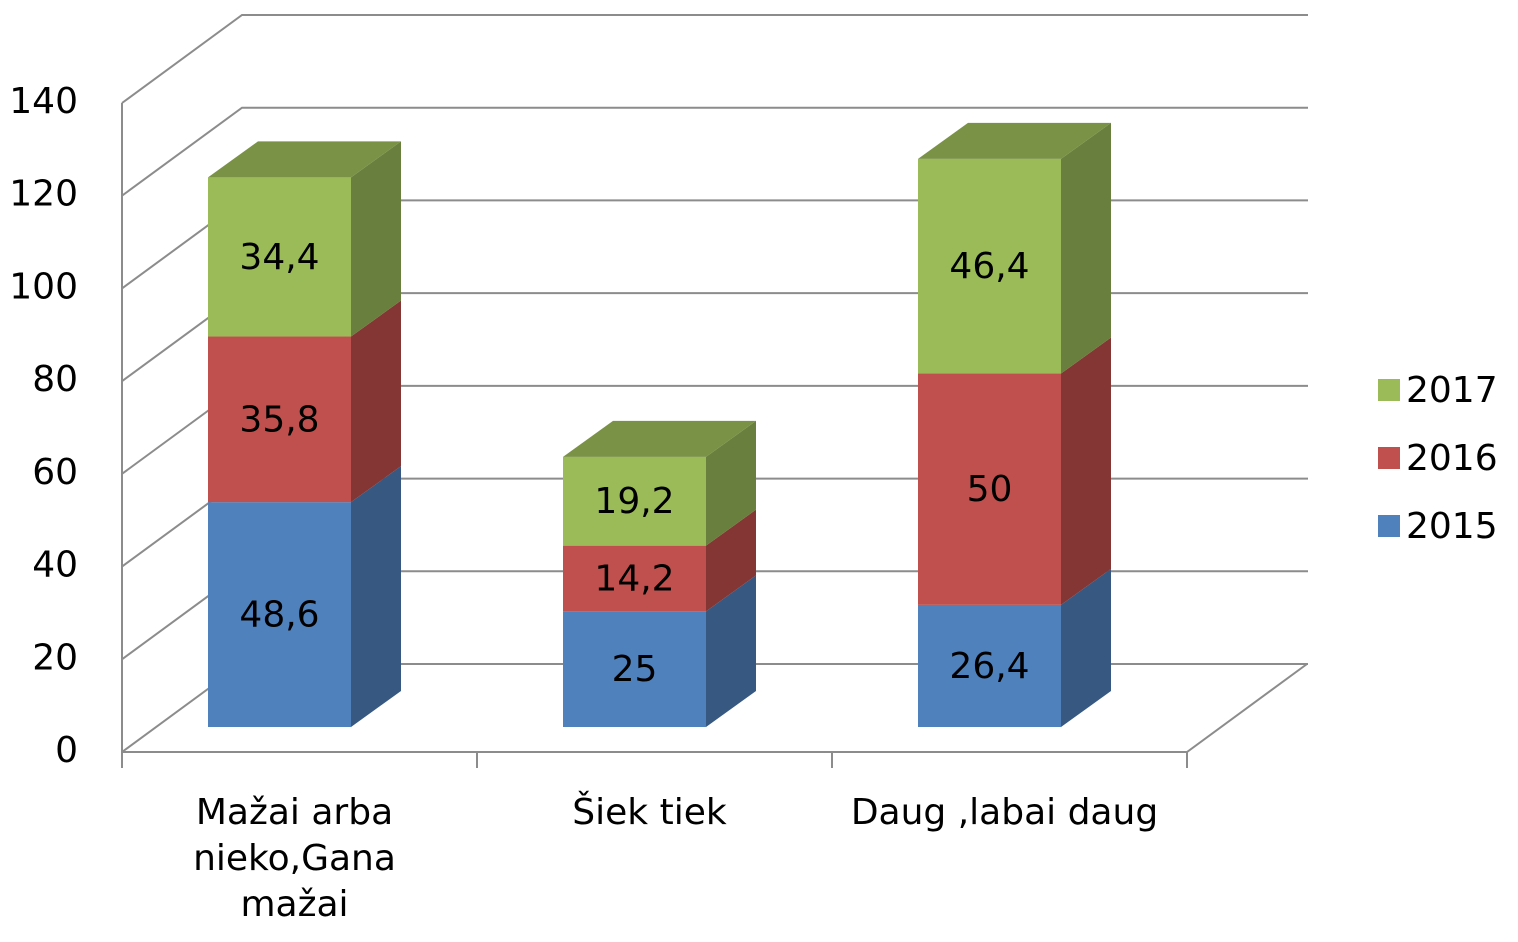  Describe the element at coordinates (43, 101) in the screenshot. I see `y-tick-label: 140` at that location.